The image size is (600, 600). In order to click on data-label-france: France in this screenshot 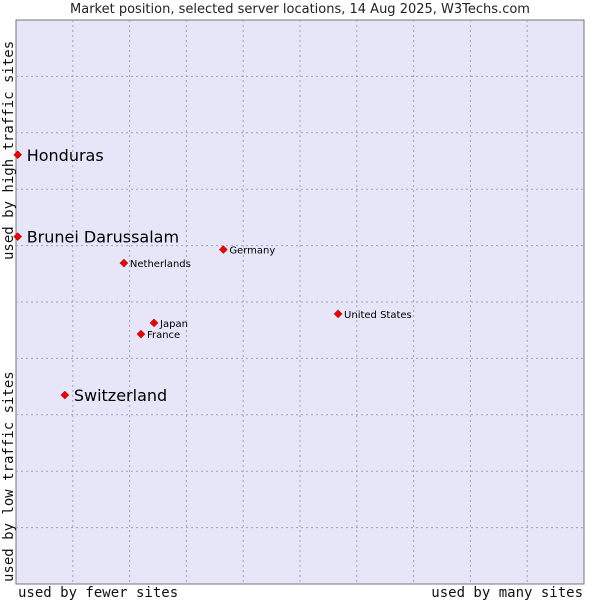, I will do `click(163, 335)`.